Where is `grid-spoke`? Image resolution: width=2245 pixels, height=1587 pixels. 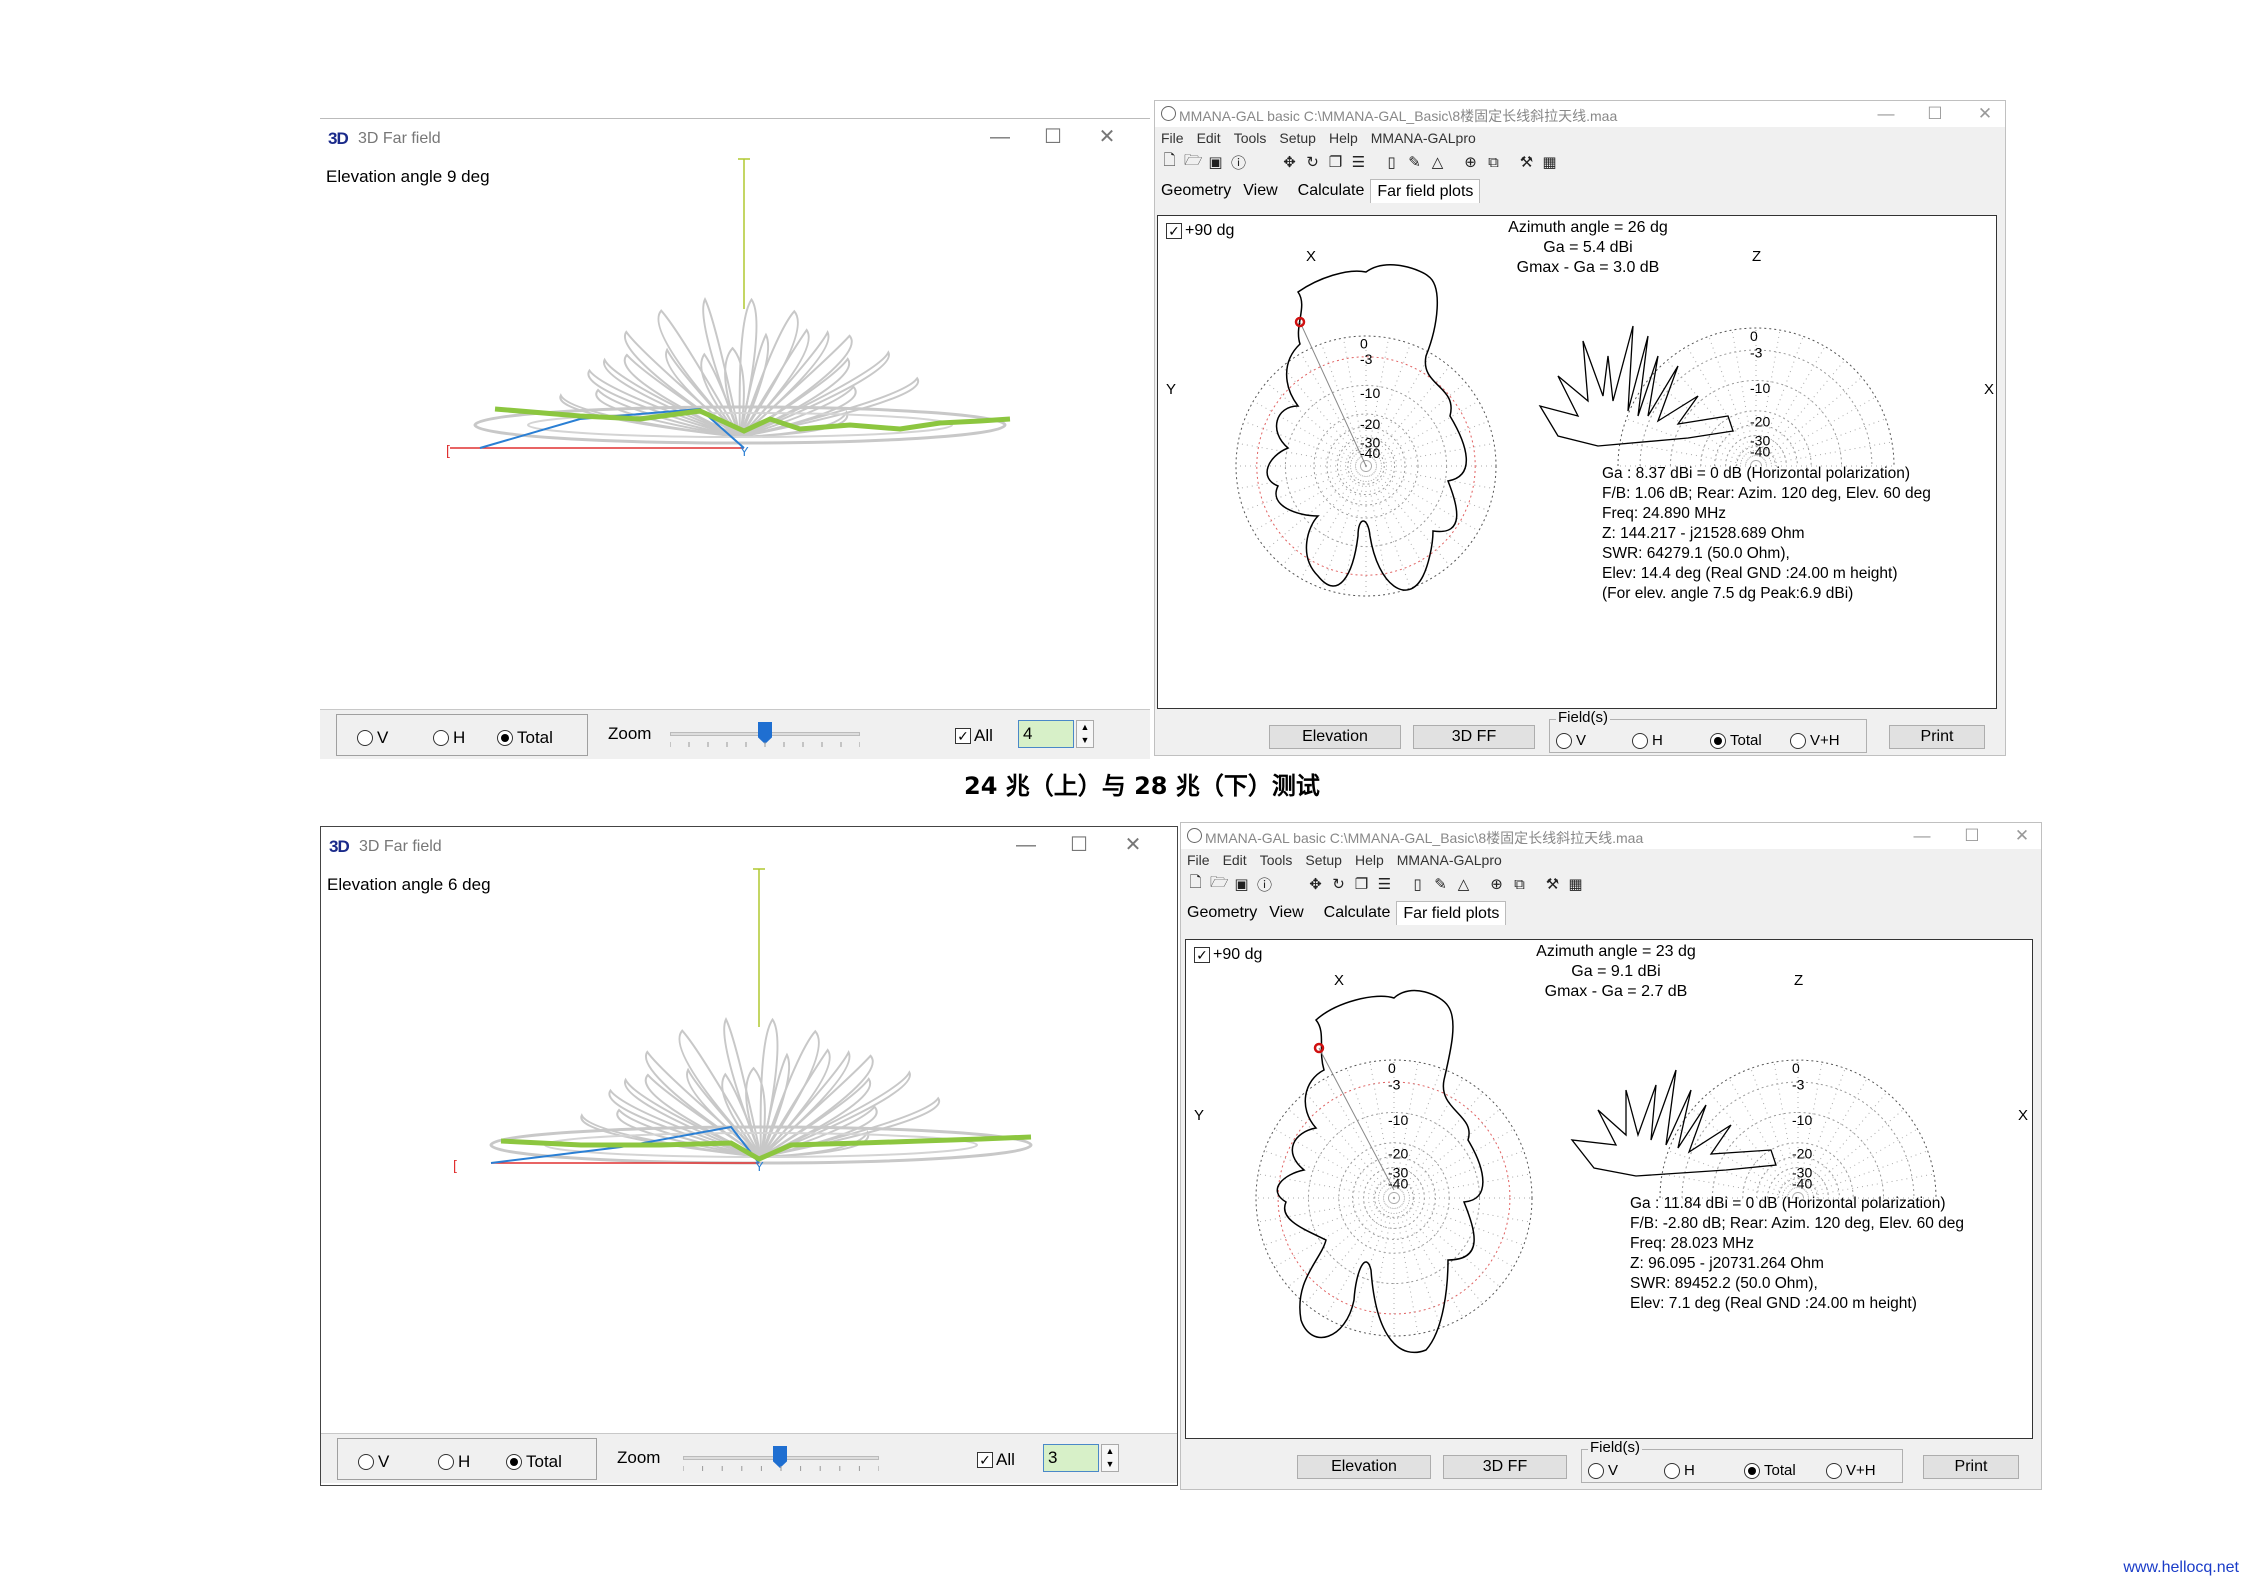 grid-spoke is located at coordinates (1691, 442).